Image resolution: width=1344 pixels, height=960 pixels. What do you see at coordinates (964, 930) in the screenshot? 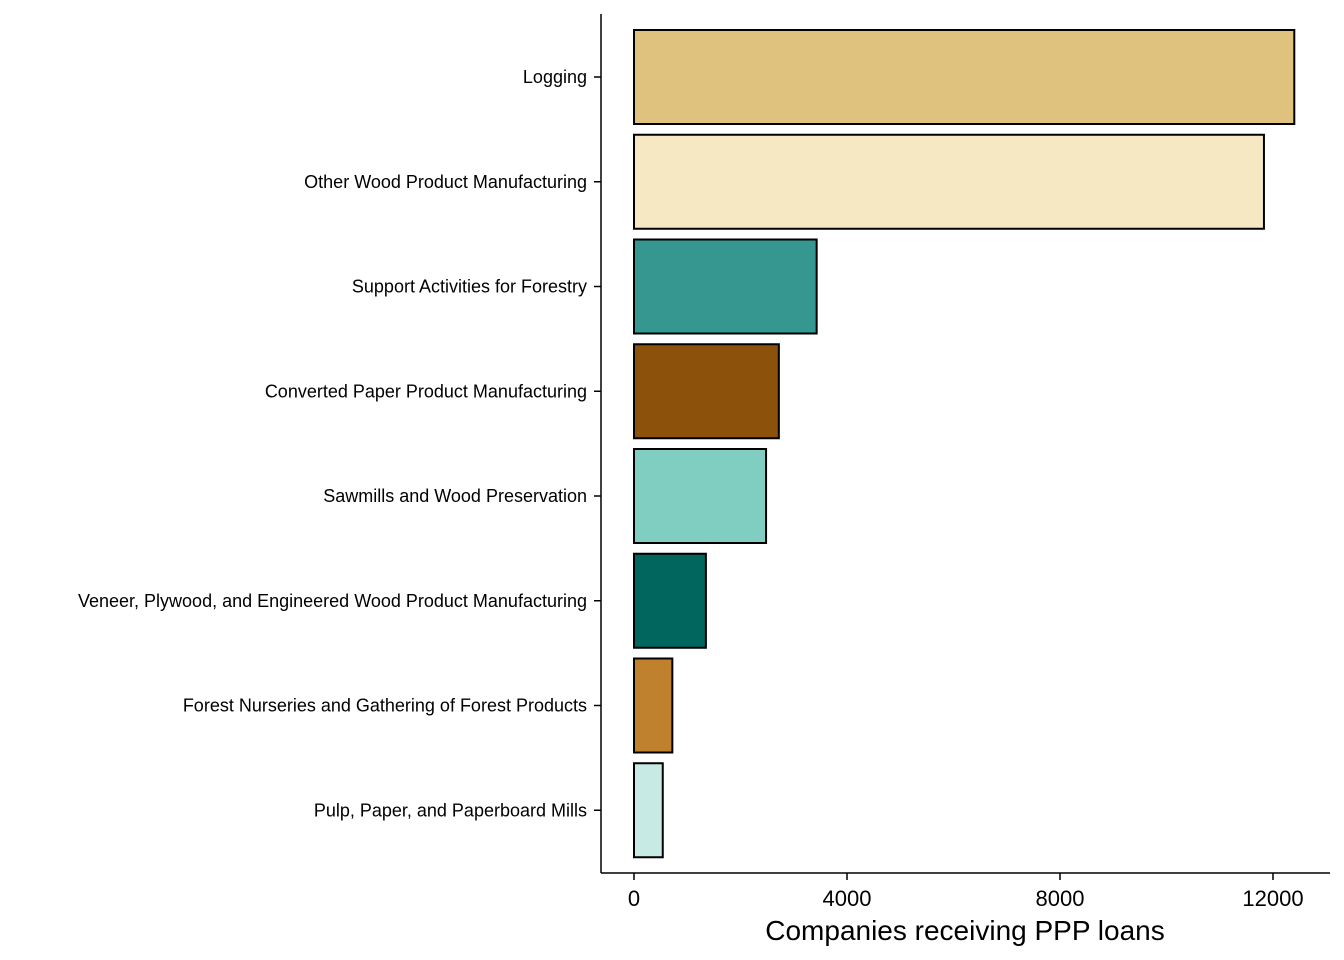
I see `x-axis-title: Companies receiving PPP loans` at bounding box center [964, 930].